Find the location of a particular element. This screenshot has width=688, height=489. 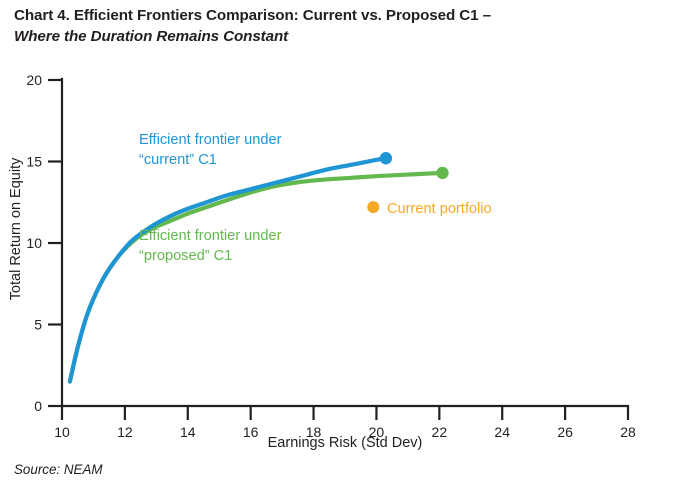

y-tick-15: 15 is located at coordinates (44, 162).